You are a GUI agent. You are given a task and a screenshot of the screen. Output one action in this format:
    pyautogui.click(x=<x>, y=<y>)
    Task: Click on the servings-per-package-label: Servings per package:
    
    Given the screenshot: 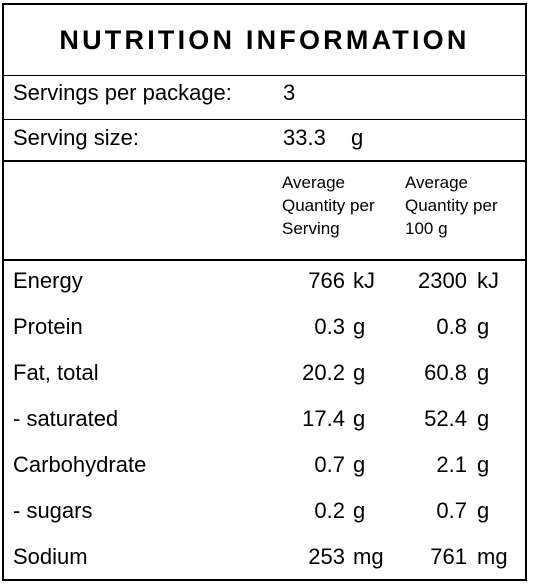 What is the action you would take?
    pyautogui.click(x=122, y=92)
    